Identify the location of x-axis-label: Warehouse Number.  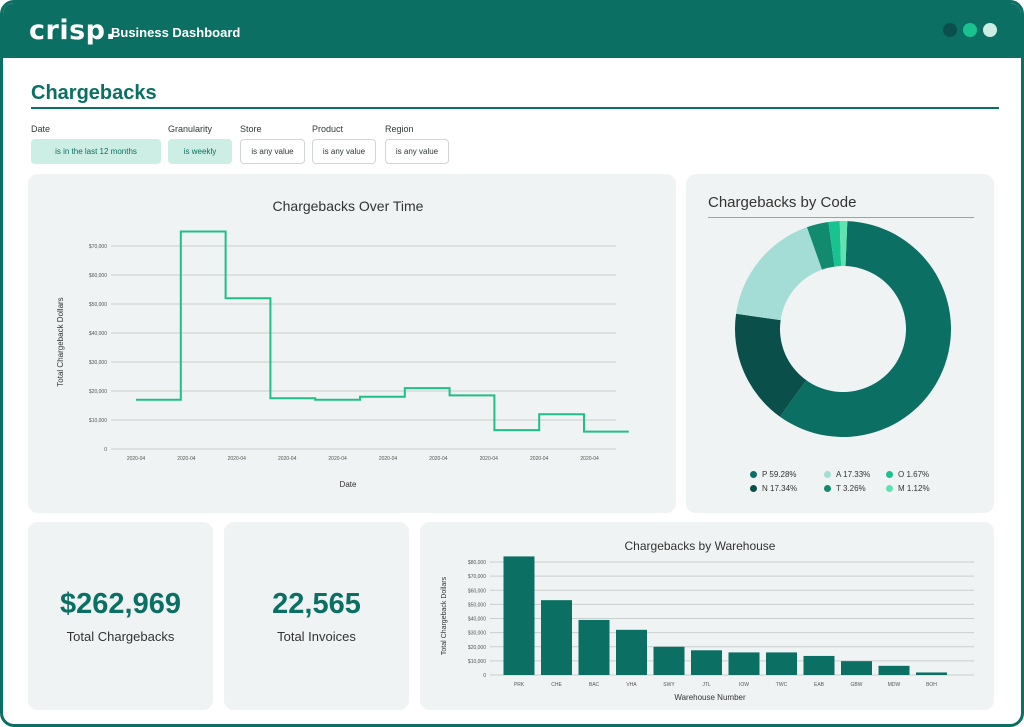
(710, 697).